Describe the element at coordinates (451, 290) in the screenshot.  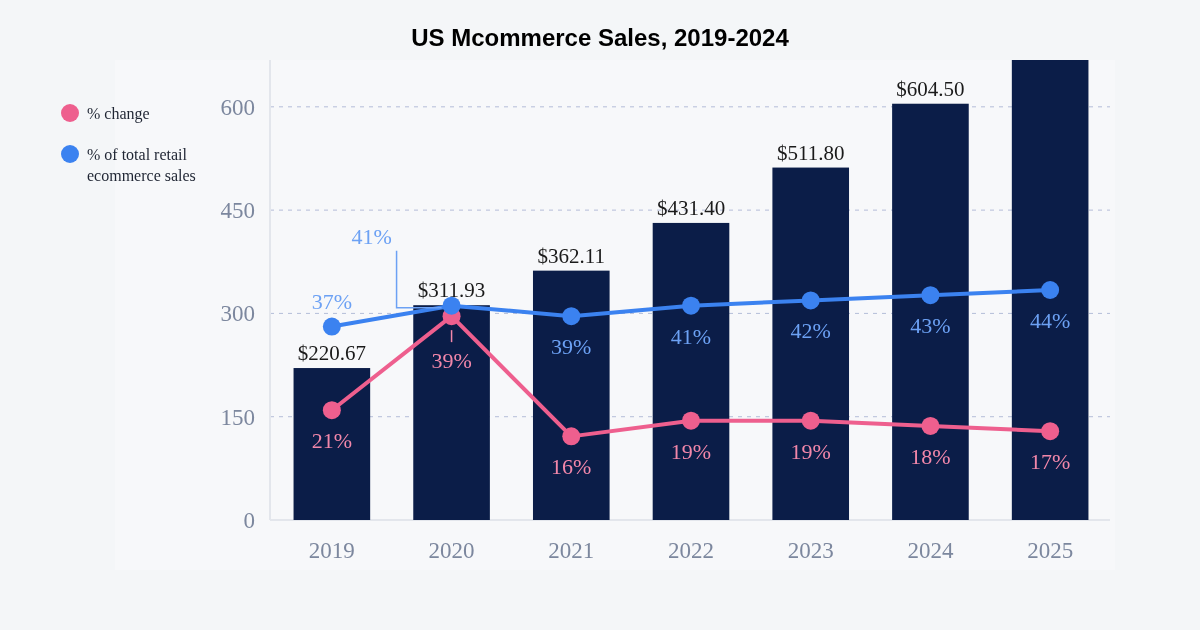
I see `data-label: $311.93` at that location.